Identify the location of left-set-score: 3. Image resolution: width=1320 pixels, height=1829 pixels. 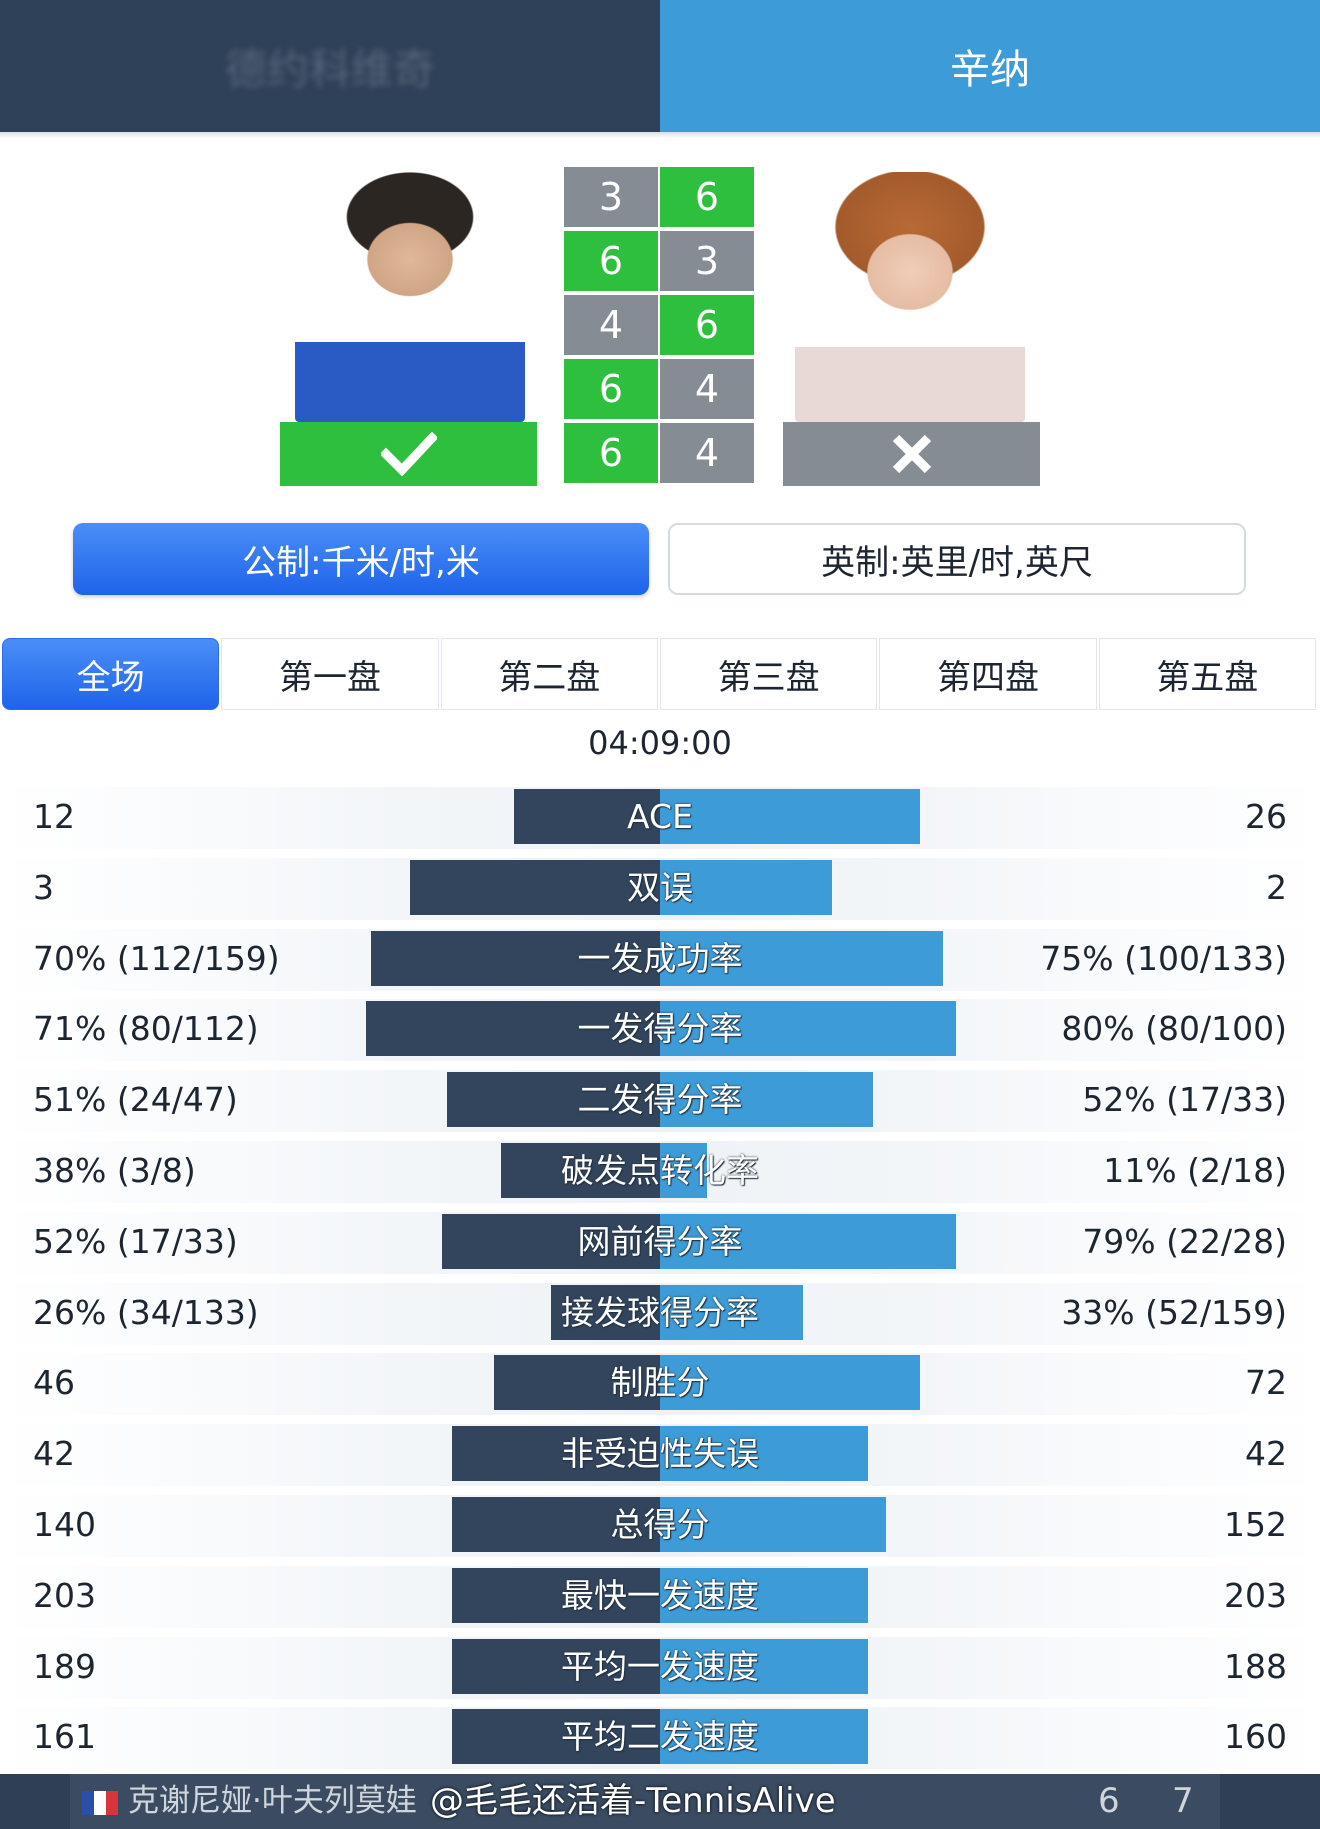
(611, 197).